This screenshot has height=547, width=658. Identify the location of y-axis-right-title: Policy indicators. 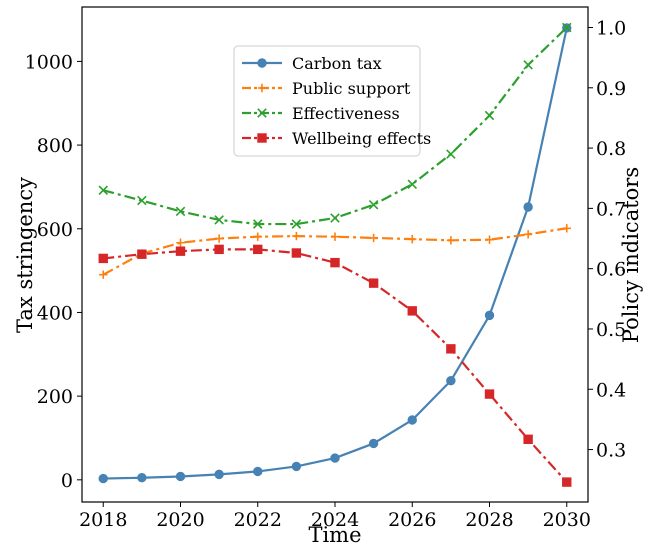
(631, 255).